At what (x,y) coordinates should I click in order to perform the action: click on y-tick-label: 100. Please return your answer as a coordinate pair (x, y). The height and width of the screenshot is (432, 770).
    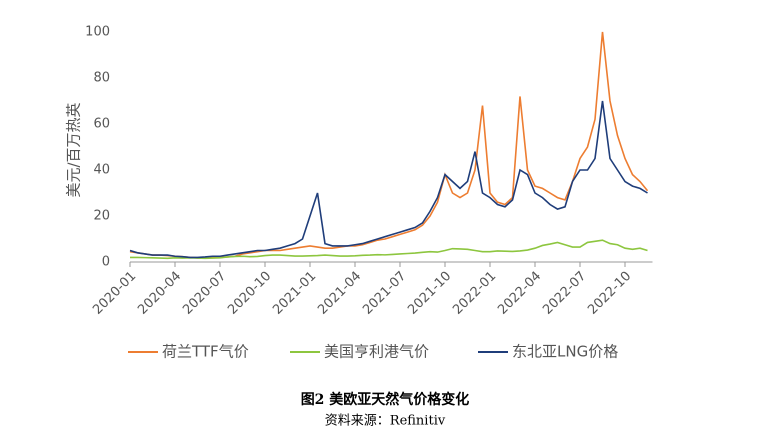
    Looking at the image, I should click on (97, 32).